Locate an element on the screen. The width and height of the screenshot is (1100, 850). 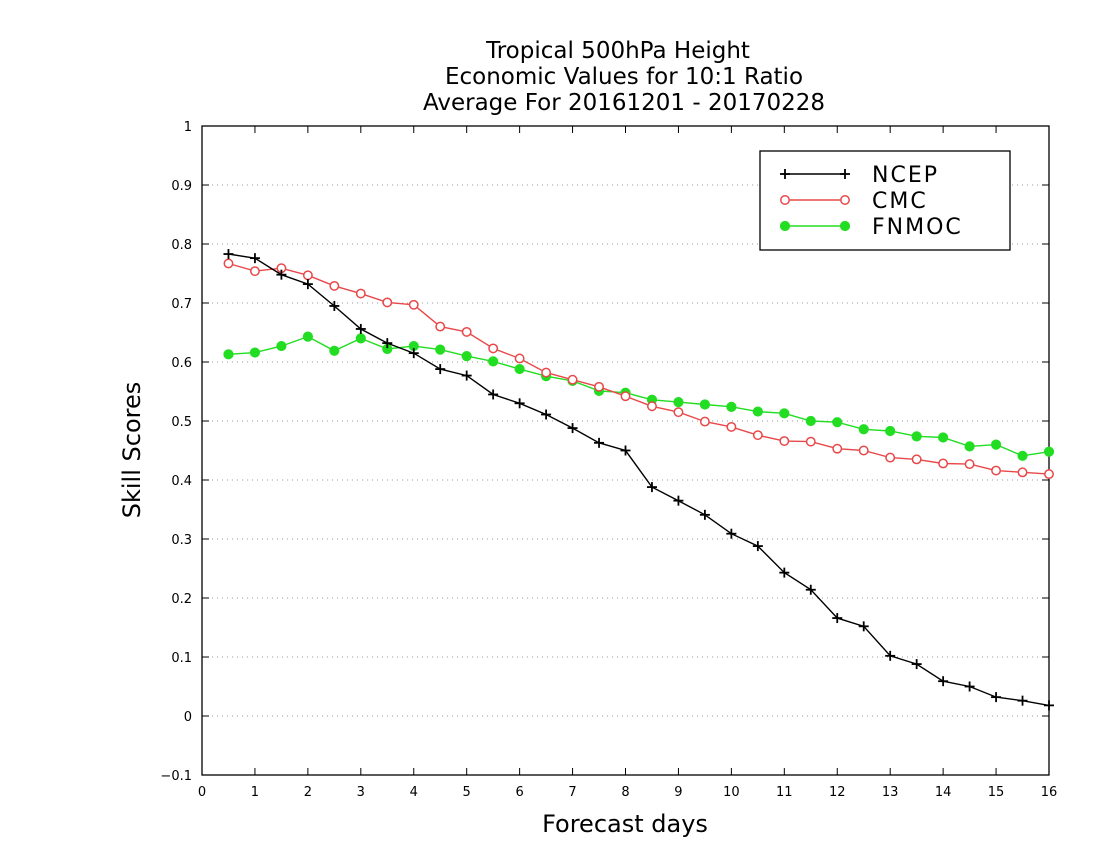
y-tick-label: 0.7 is located at coordinates (181, 304).